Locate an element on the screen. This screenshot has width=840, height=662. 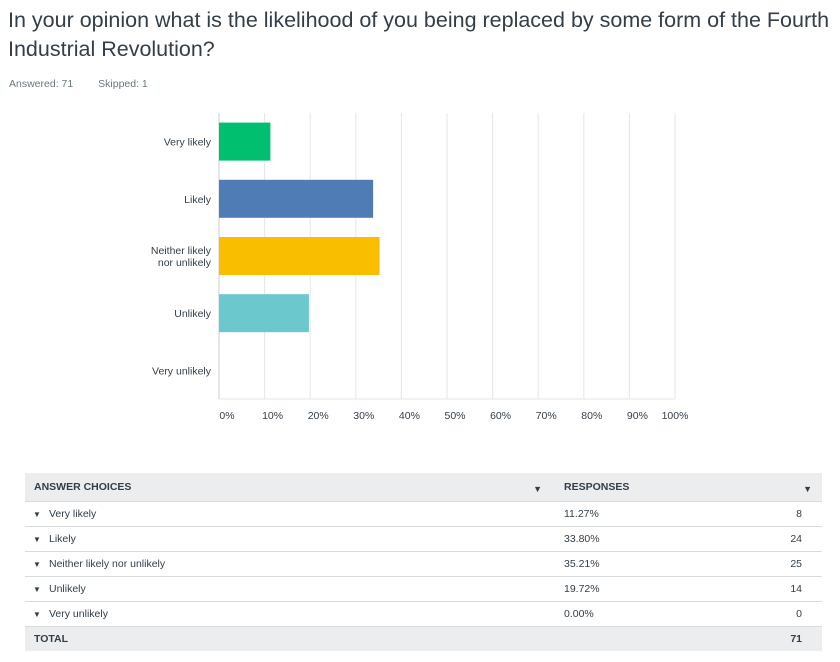
category-label: Neither likely is located at coordinates (181, 251).